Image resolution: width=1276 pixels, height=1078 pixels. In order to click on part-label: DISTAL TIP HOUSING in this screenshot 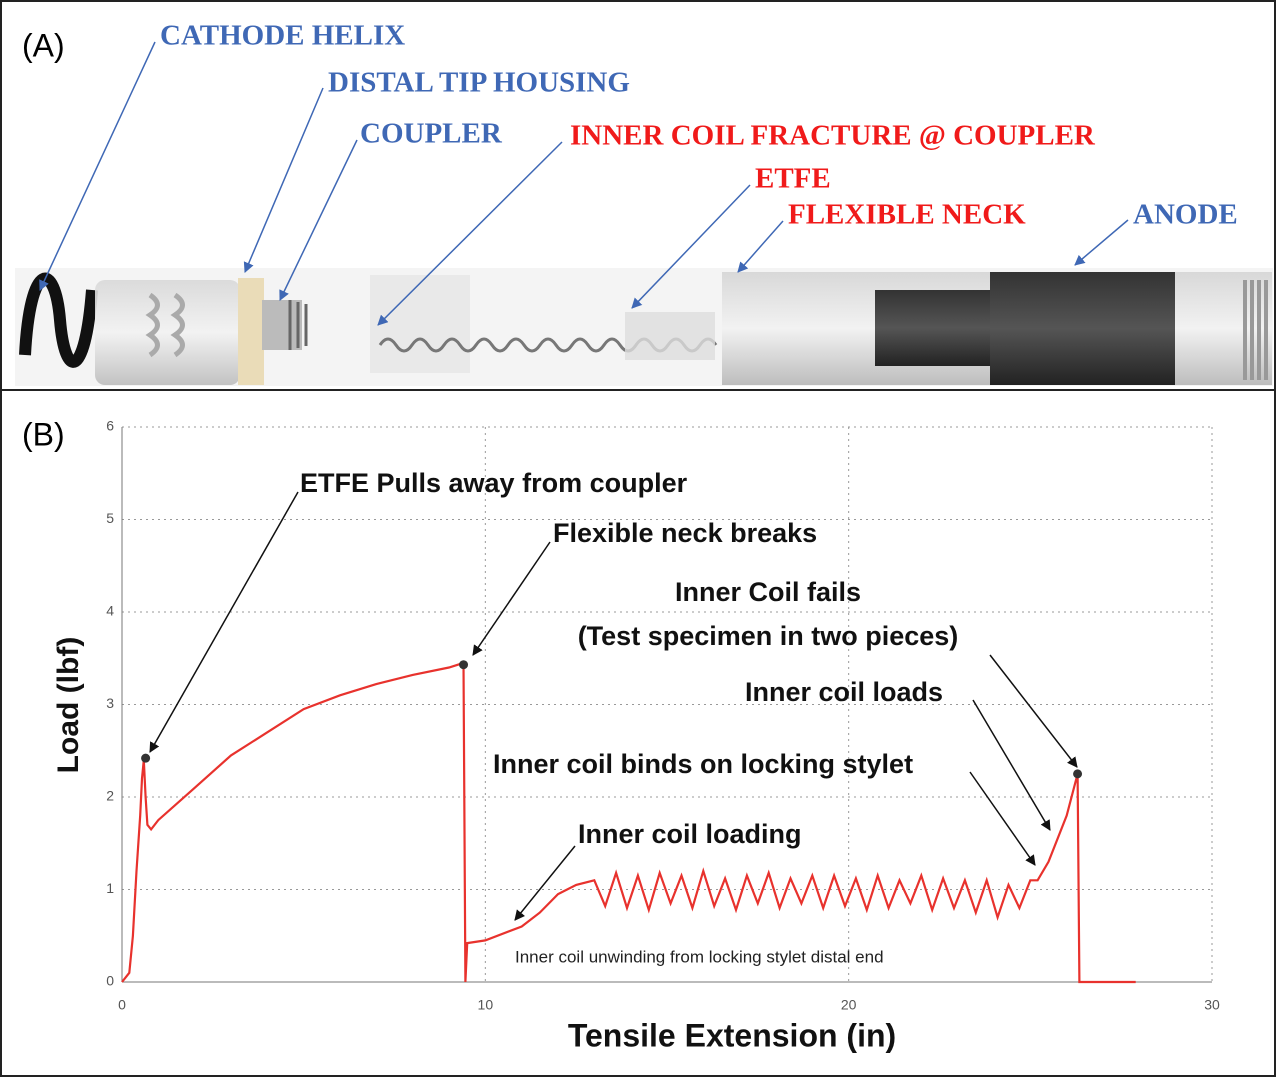, I will do `click(479, 83)`.